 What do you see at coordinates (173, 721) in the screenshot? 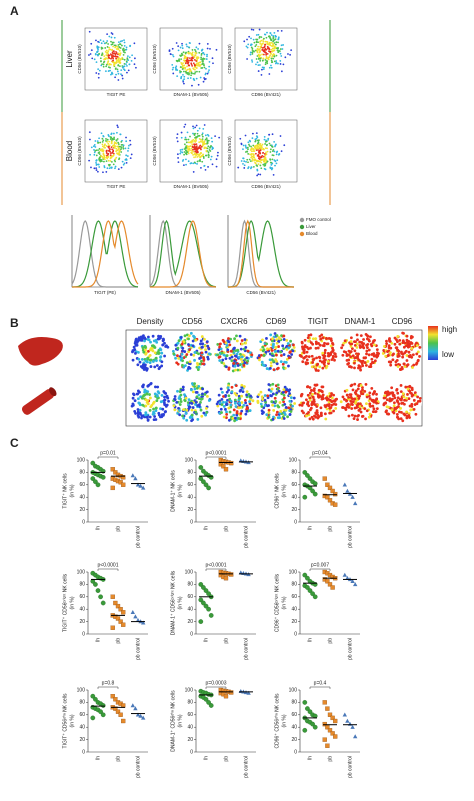
I see `y-axis-label: DNAM-1⁺ CD56ᵈⁱᵐ NK cells` at bounding box center [173, 721].